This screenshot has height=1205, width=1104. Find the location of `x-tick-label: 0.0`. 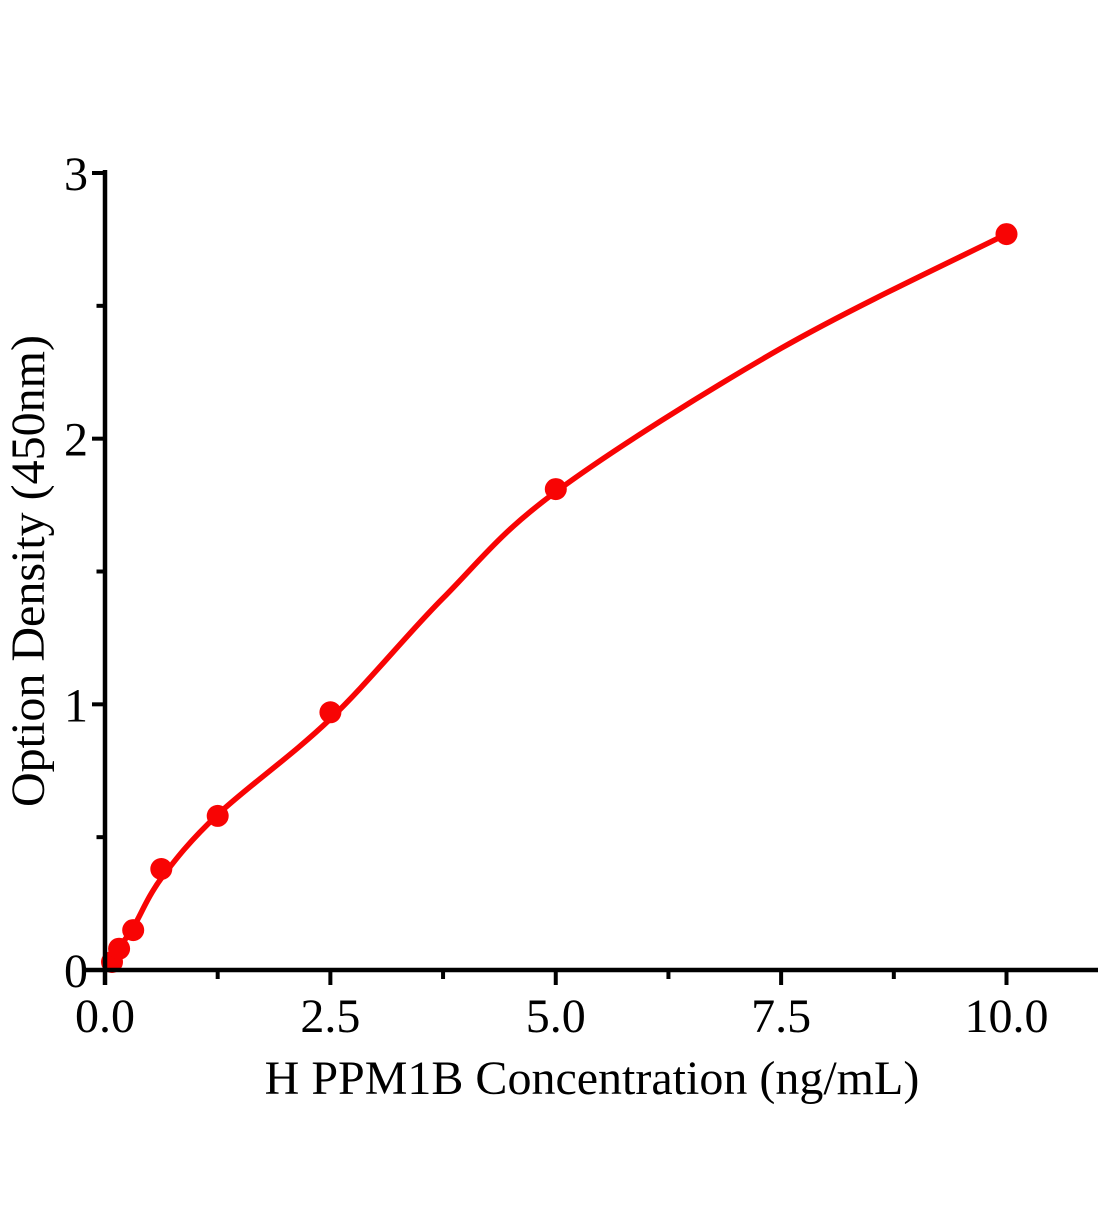

x-tick-label: 0.0 is located at coordinates (105, 1016).